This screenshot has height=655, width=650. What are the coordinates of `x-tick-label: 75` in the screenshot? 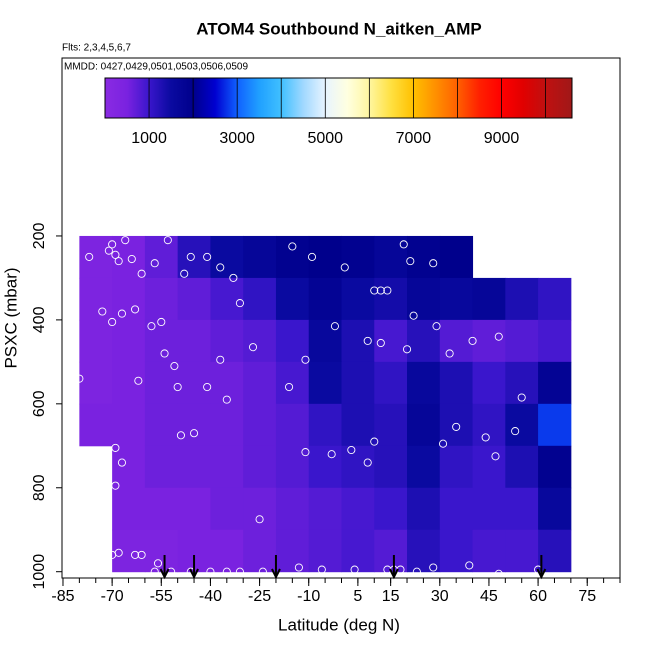 It's located at (587, 596).